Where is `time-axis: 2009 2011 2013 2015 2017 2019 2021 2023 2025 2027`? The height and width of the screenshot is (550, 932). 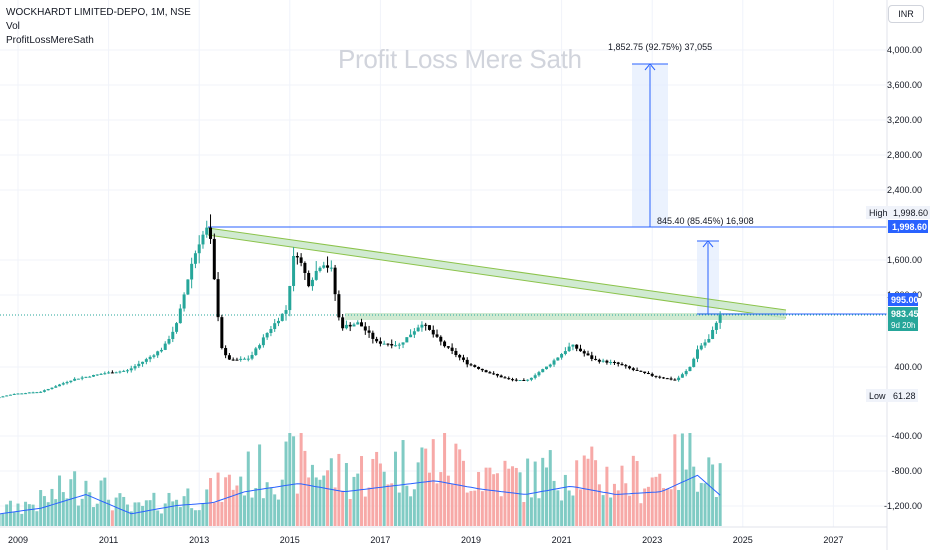
time-axis: 2009 2011 2013 2015 2017 2019 2021 2023 2025 2027 is located at coordinates (425, 540).